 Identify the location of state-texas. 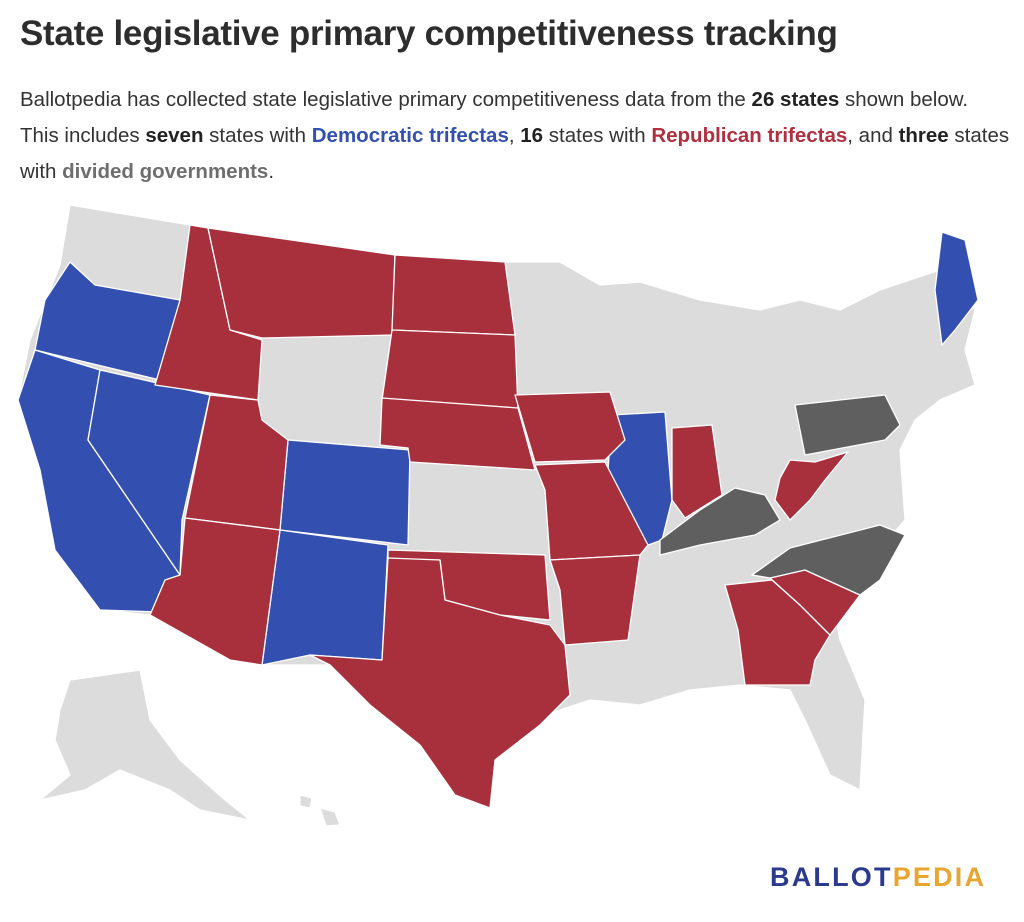
(440, 683).